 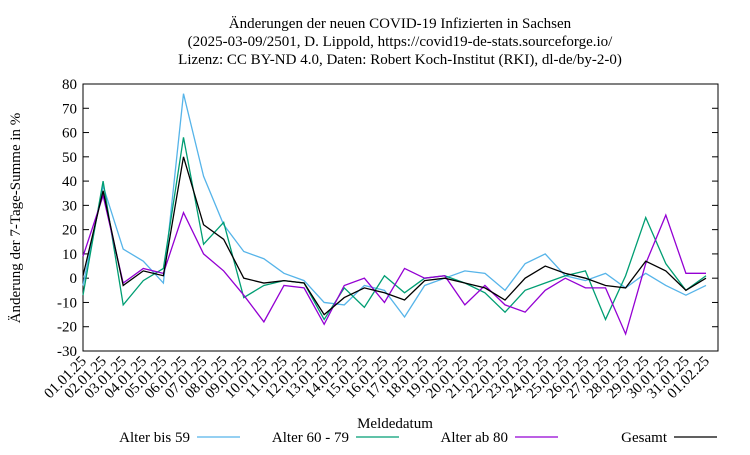 I want to click on legend-label: Gesamt, so click(x=644, y=438).